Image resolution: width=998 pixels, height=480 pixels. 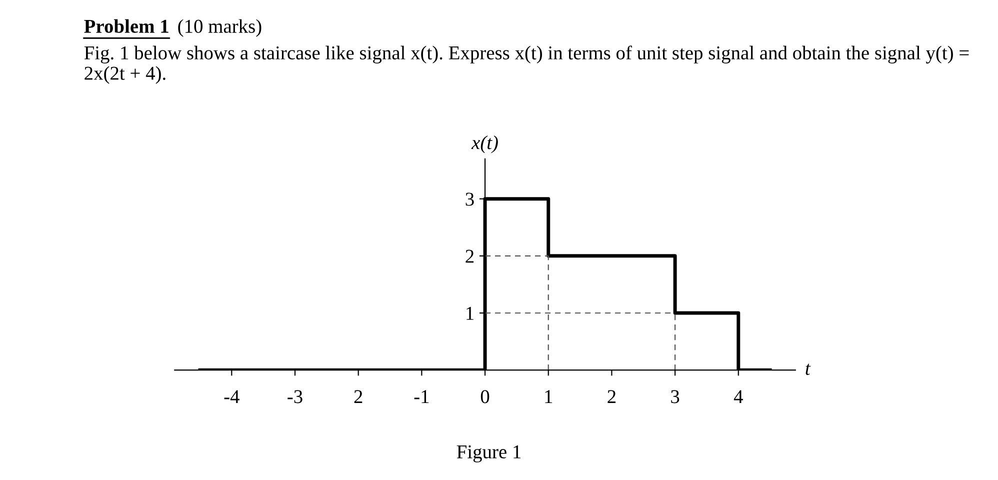 What do you see at coordinates (220, 28) in the screenshot?
I see `chart-subtitle: (10 marks)` at bounding box center [220, 28].